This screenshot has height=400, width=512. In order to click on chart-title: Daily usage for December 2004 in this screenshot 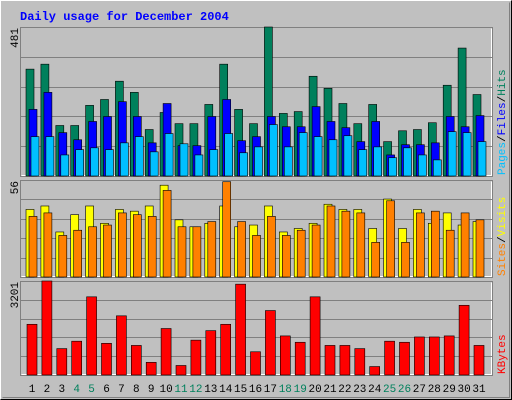, I will do `click(124, 17)`.